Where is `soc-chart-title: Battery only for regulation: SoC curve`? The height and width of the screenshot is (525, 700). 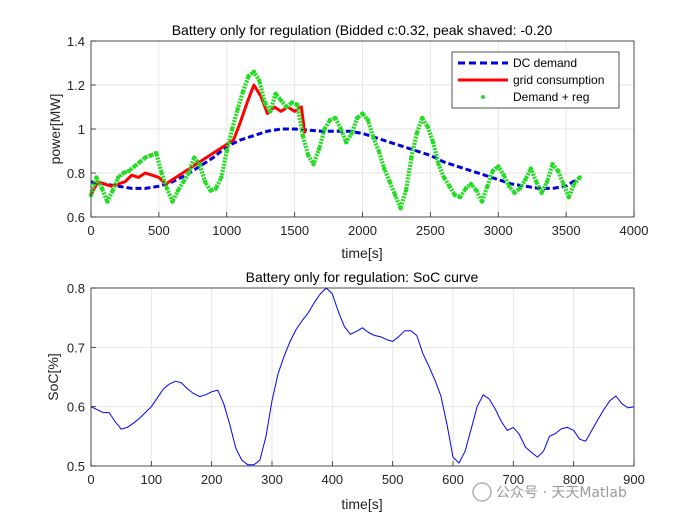
soc-chart-title: Battery only for regulation: SoC curve is located at coordinates (362, 277).